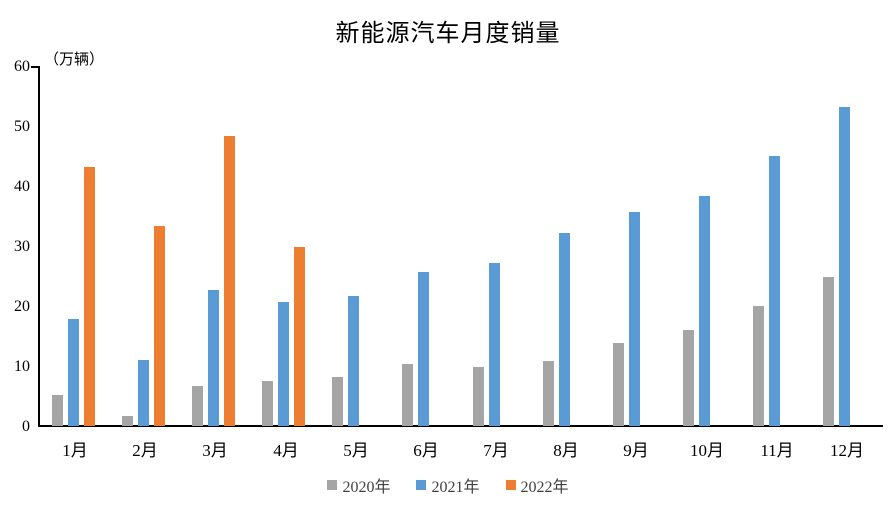  I want to click on bar-2020年-11月, so click(758, 366).